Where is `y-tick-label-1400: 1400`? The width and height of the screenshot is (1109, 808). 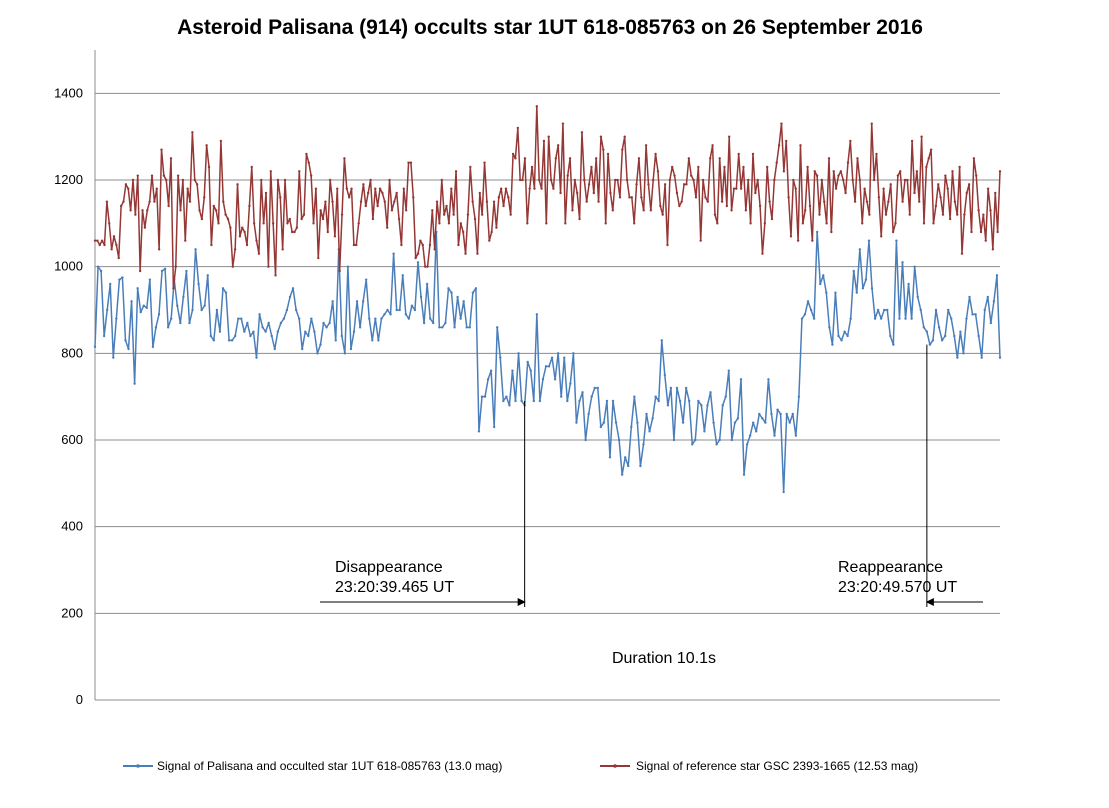 y-tick-label-1400: 1400 is located at coordinates (68, 92).